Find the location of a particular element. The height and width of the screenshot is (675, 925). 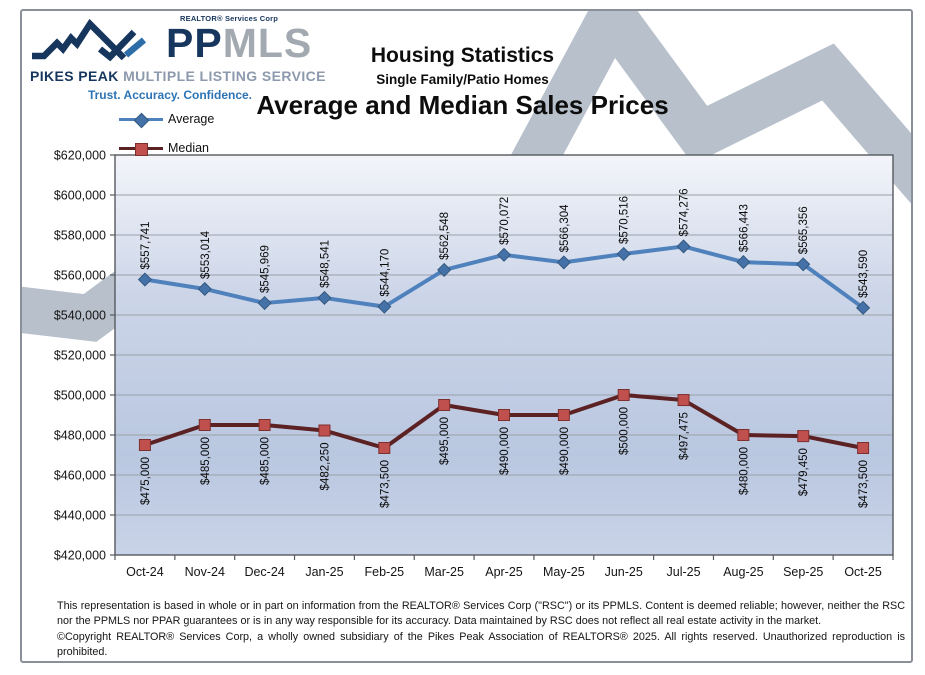

average-data-label: $570,516 is located at coordinates (625, 220).